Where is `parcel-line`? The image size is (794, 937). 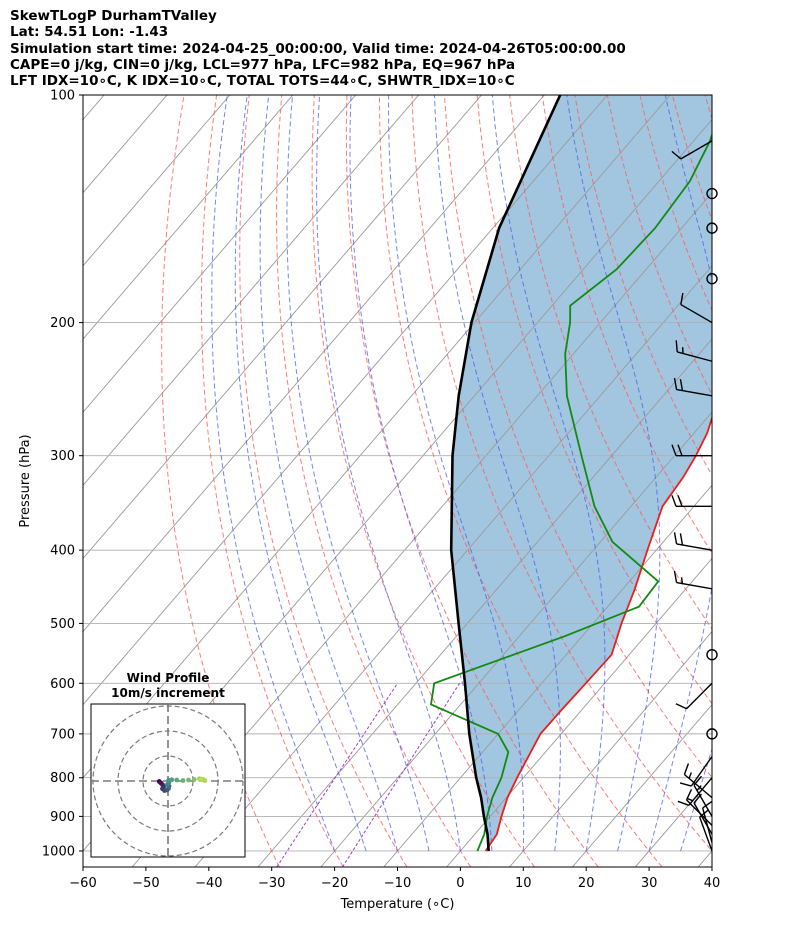 parcel-line is located at coordinates (505, 473).